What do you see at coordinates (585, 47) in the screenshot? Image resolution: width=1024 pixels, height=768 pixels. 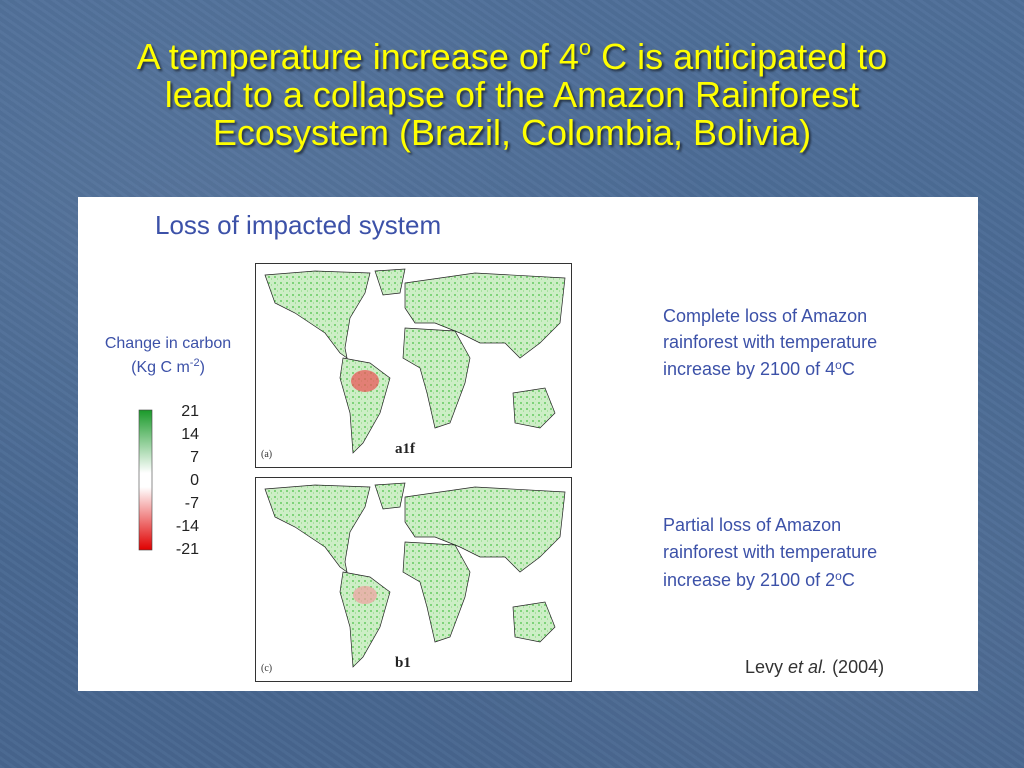 I see `title-superscript: o` at bounding box center [585, 47].